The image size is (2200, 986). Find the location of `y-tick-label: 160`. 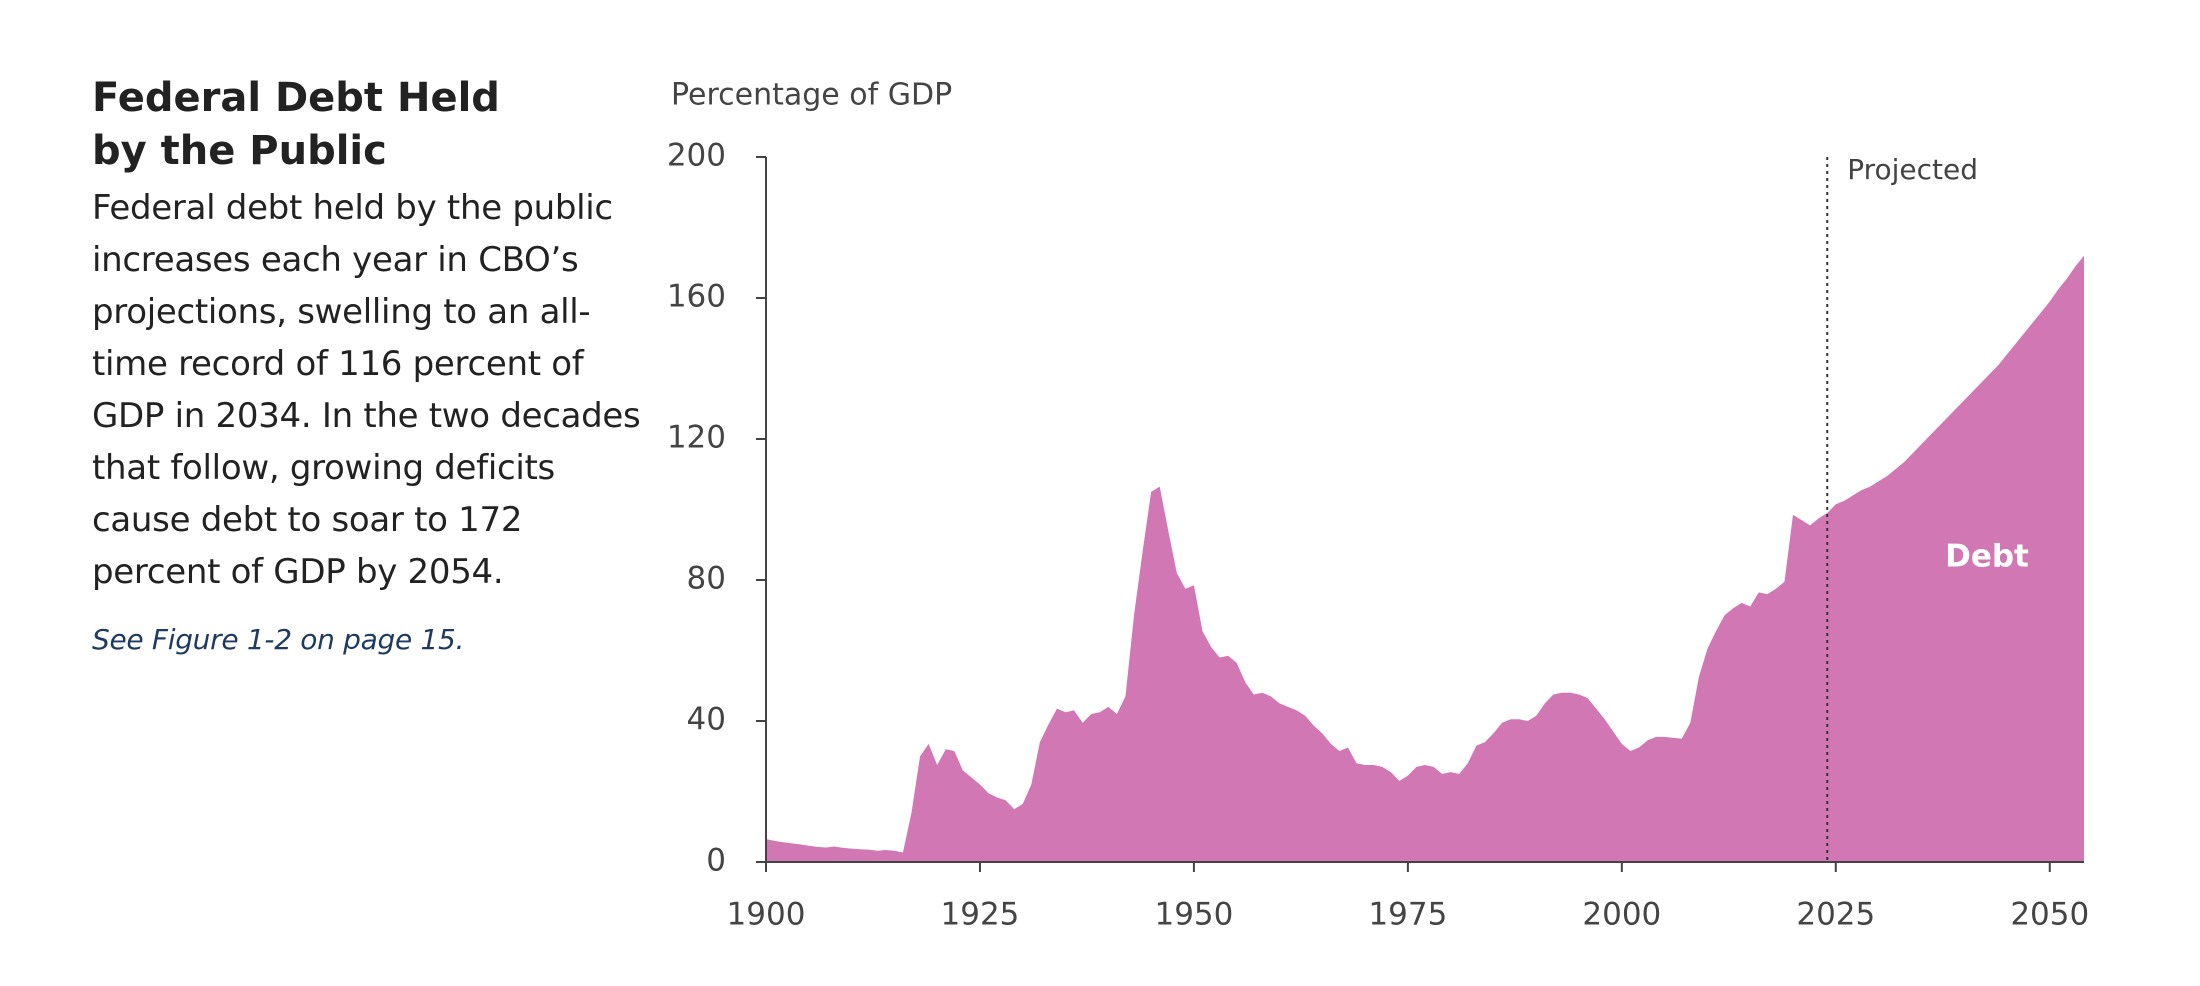

y-tick-label: 160 is located at coordinates (696, 297).